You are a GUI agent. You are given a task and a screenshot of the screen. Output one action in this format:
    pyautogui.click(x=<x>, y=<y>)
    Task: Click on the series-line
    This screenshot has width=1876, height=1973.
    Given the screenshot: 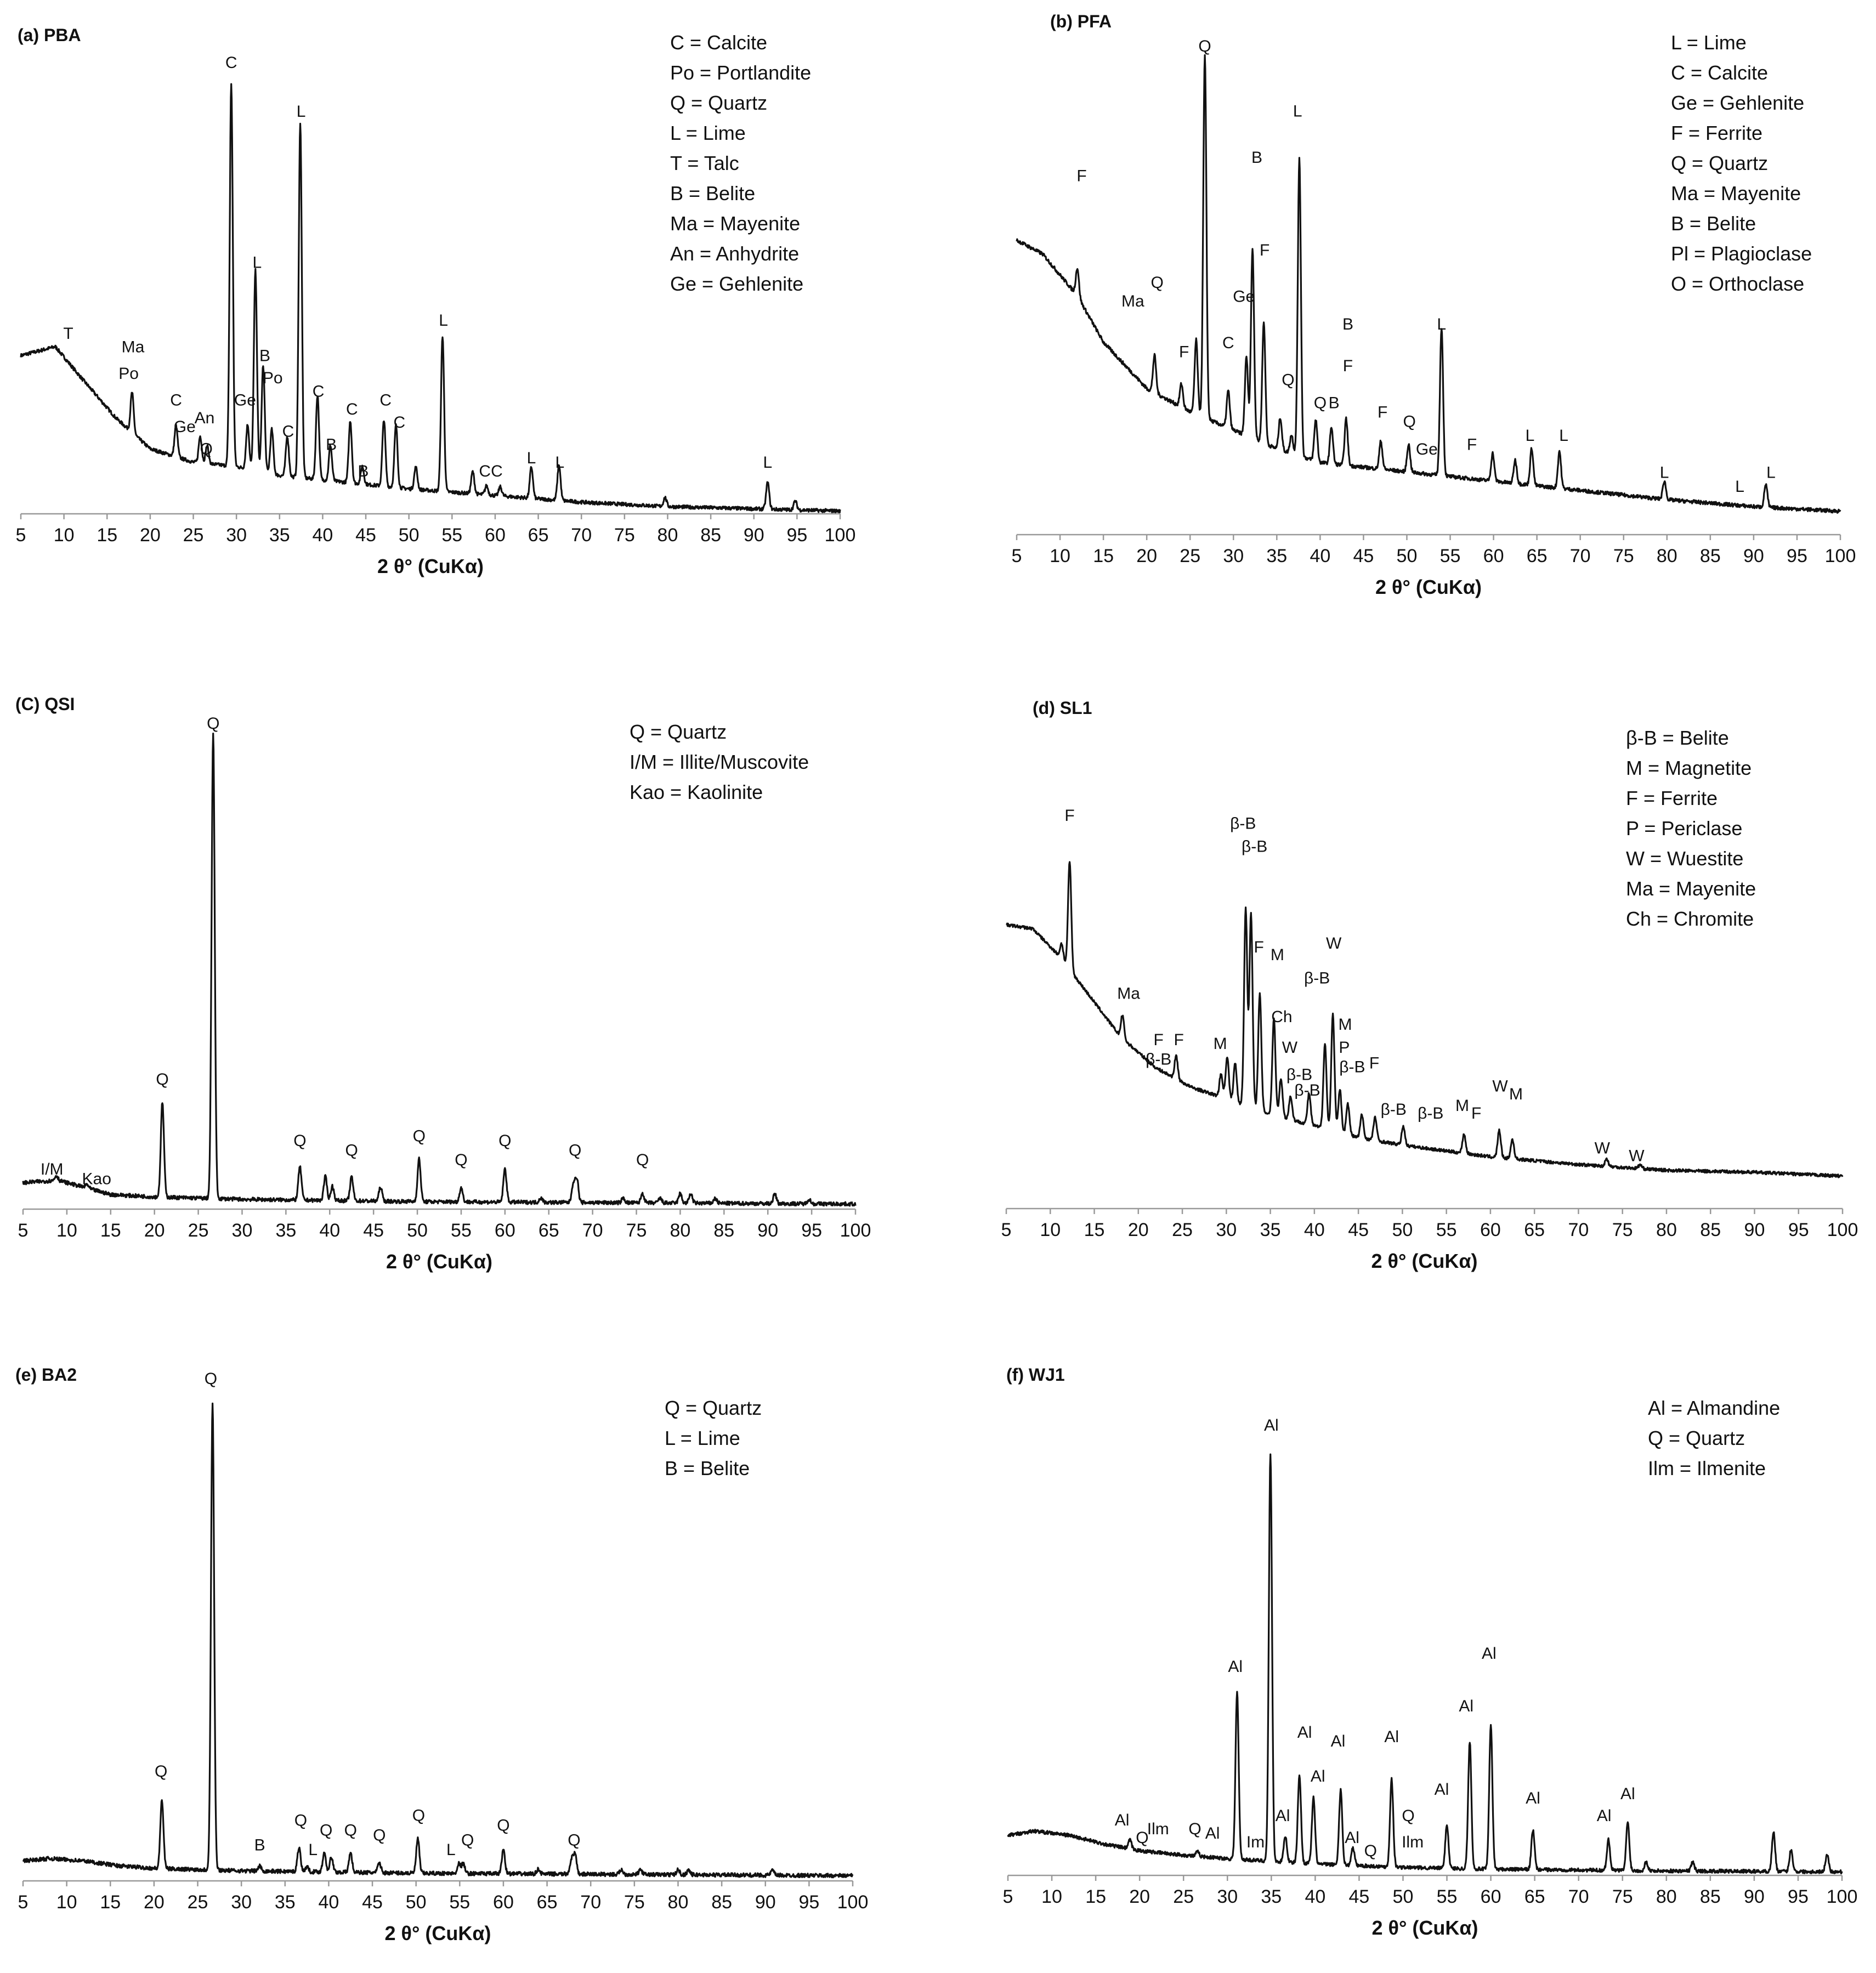 What is the action you would take?
    pyautogui.click(x=1425, y=1020)
    